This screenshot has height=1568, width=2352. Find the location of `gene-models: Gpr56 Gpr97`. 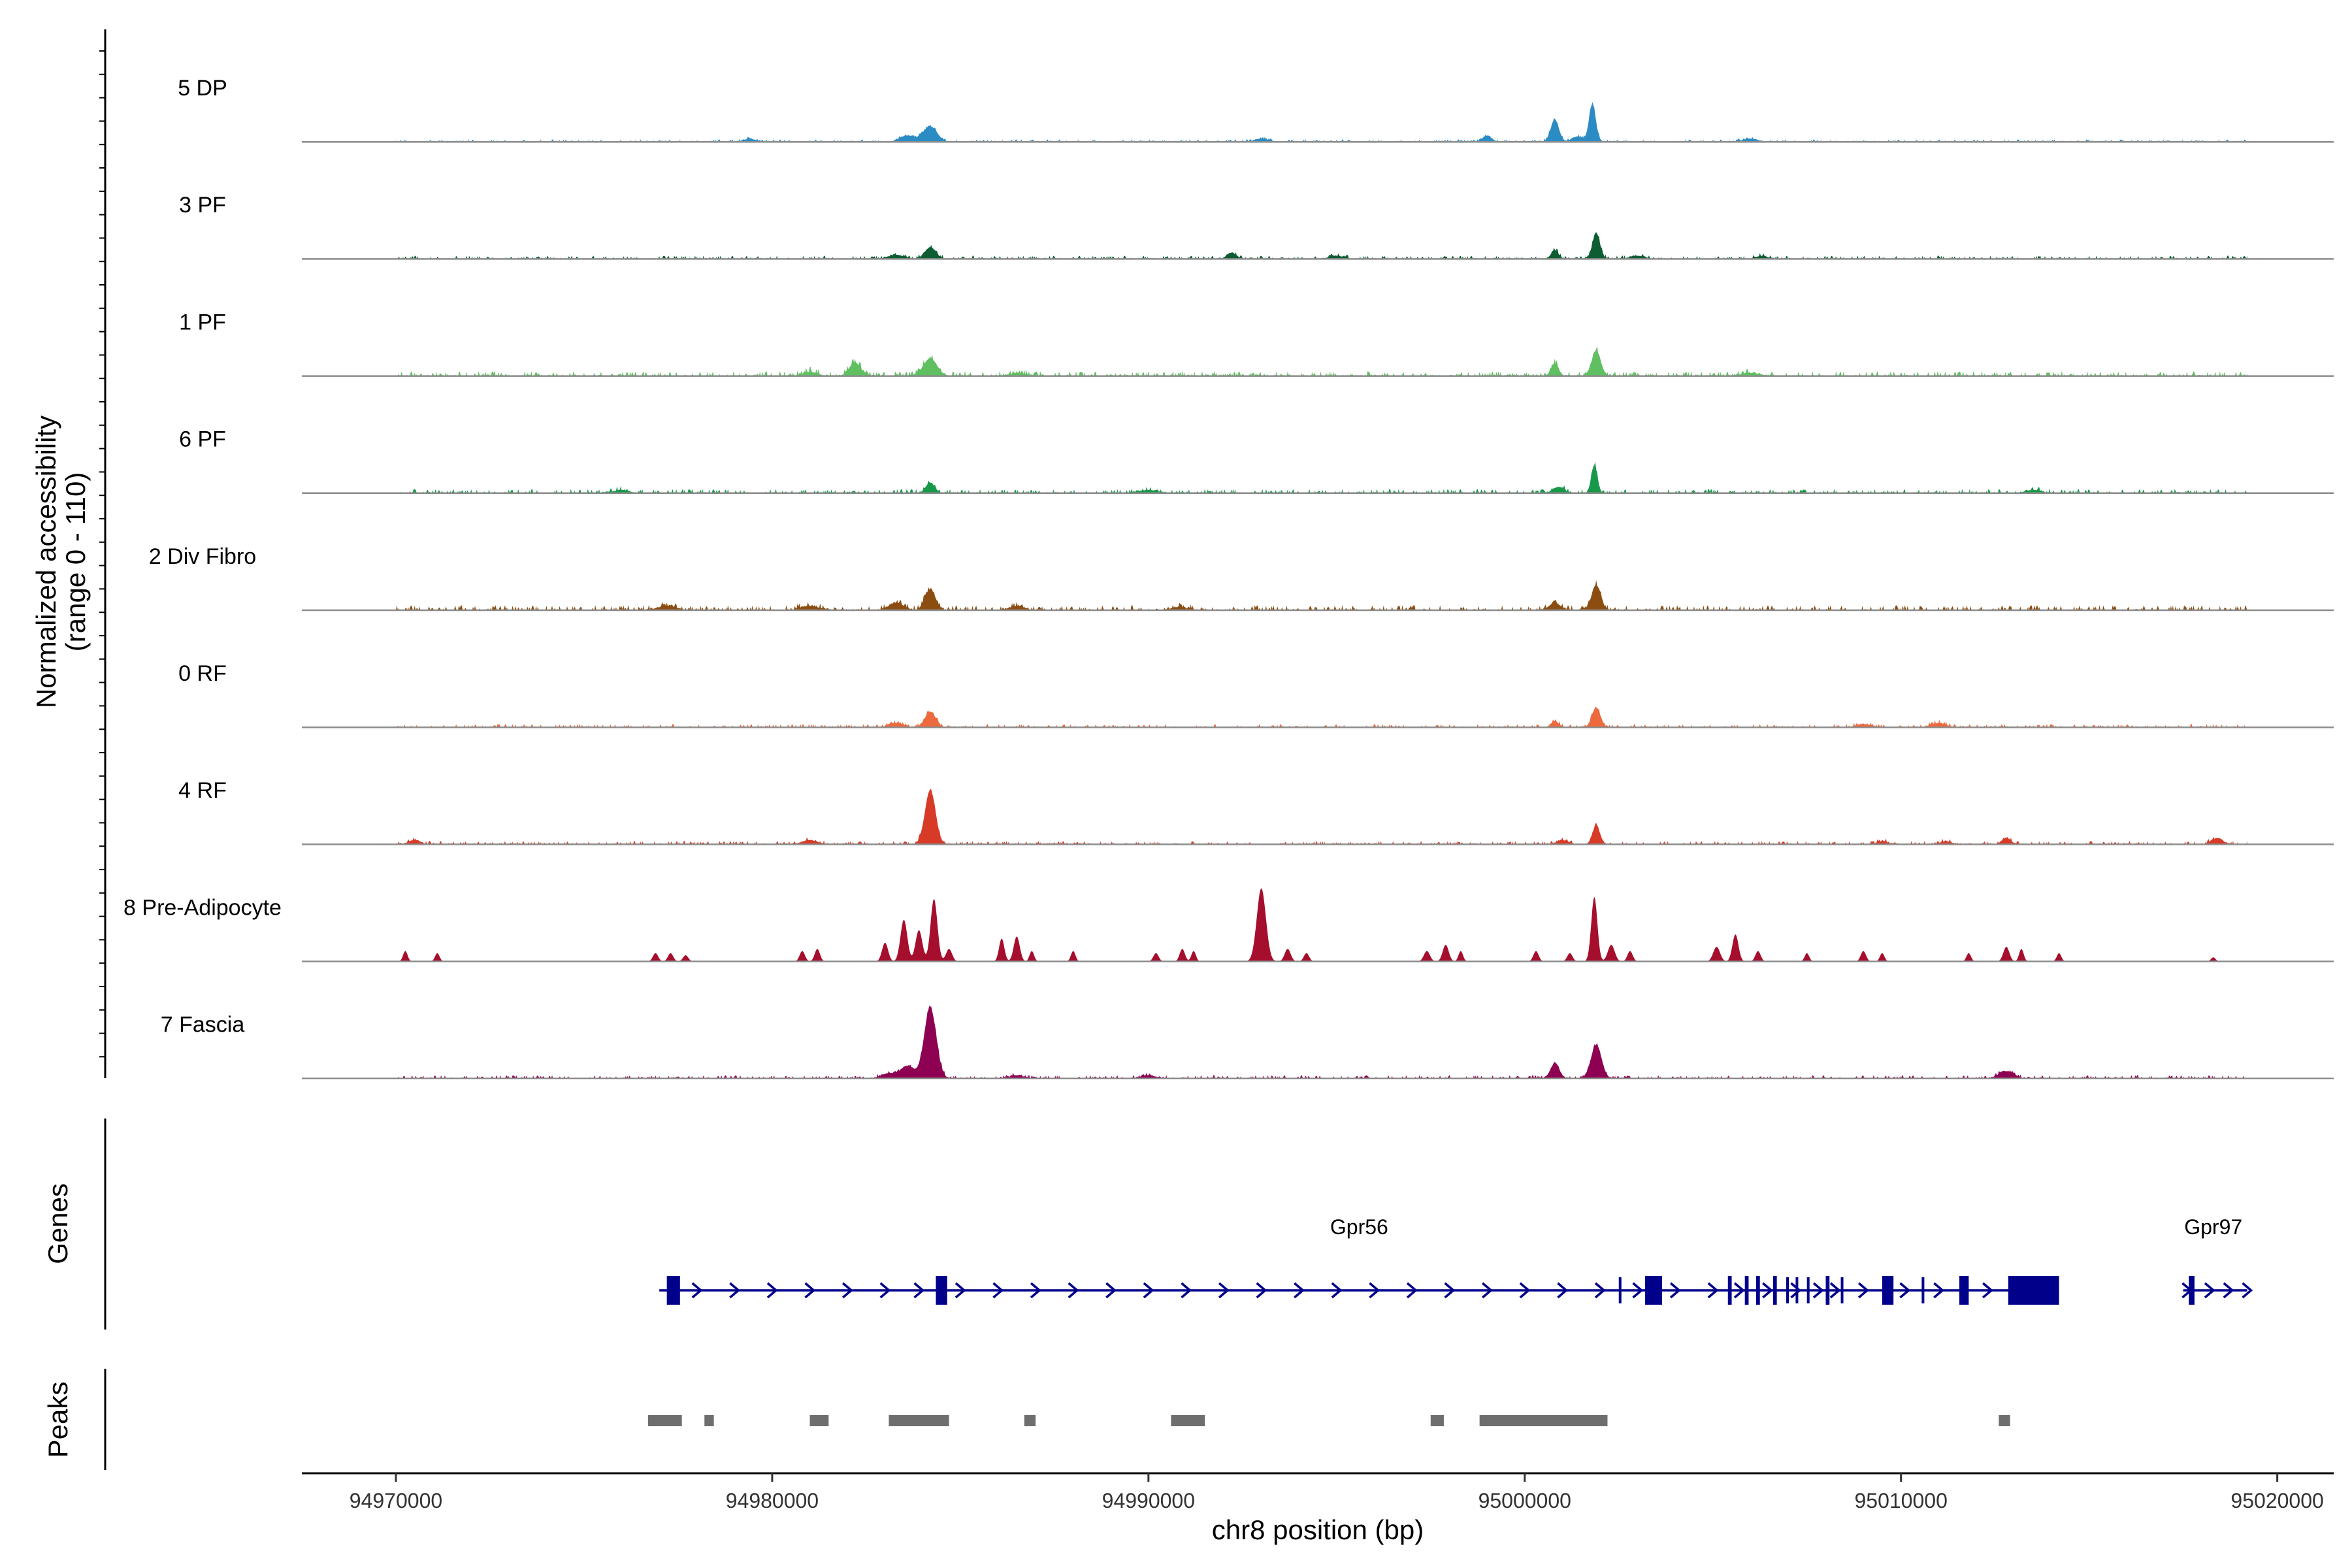

gene-models: Gpr56 Gpr97 is located at coordinates (1456, 1260).